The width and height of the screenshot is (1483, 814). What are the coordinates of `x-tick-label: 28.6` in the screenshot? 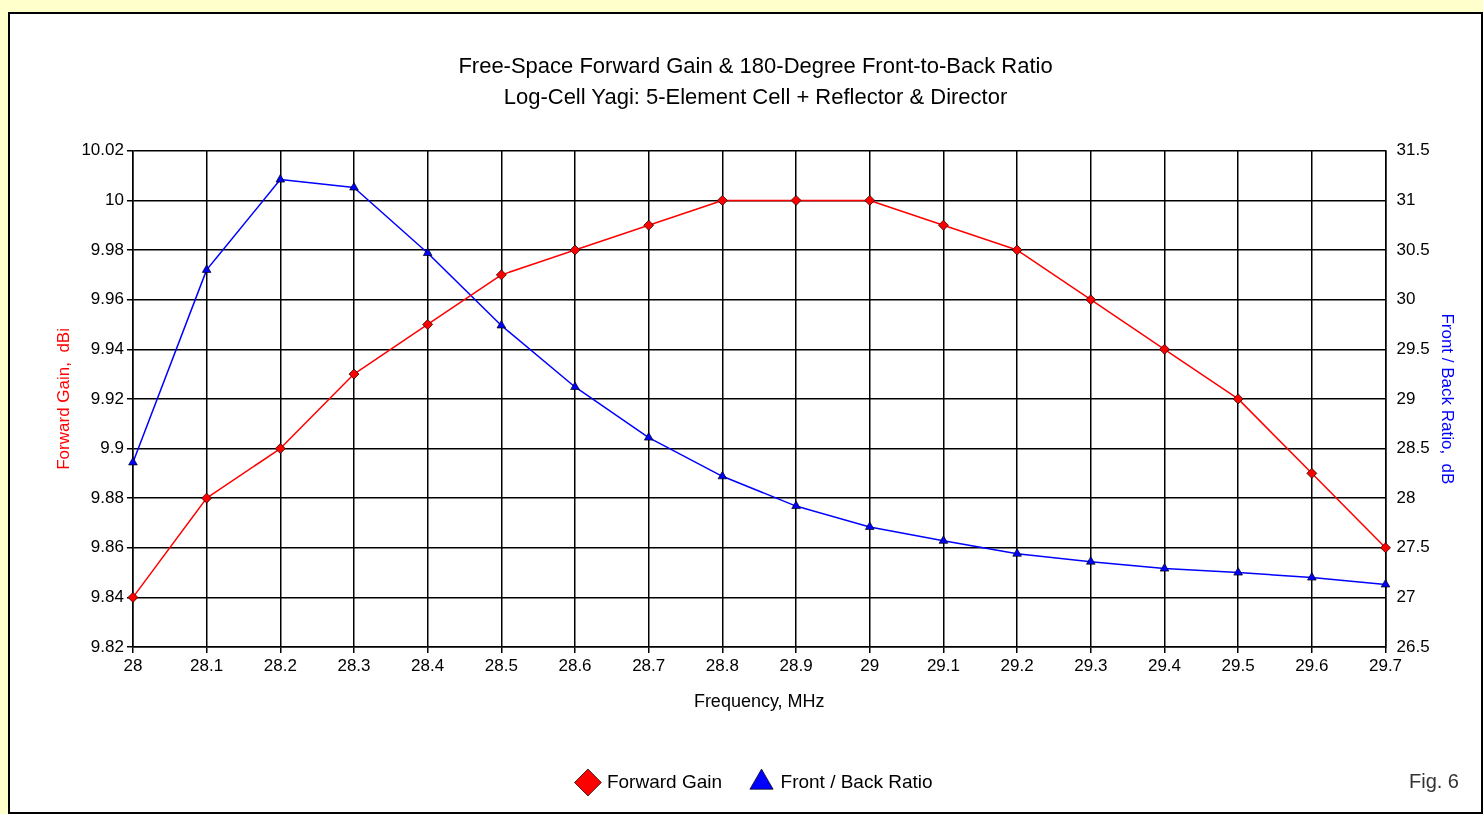 It's located at (575, 665).